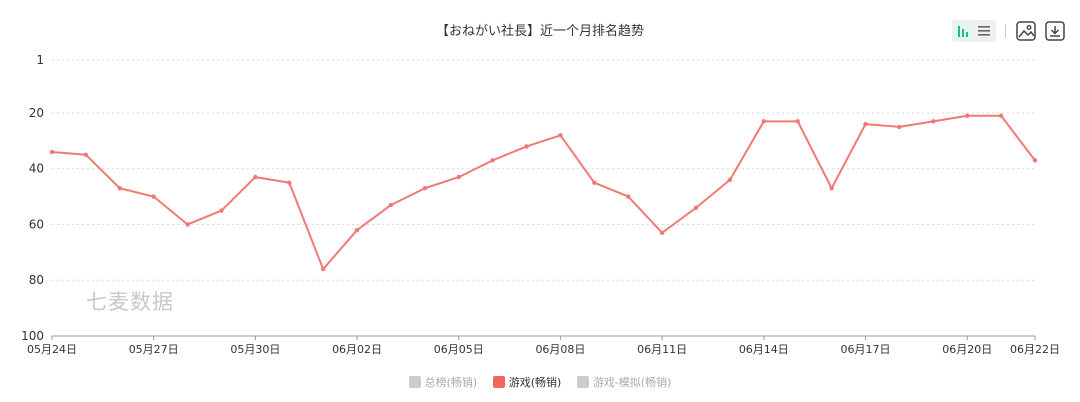  I want to click on chart-legend: 总榜(畅销) 游戏(畅销) 游戏-模拟(畅销), so click(540, 382).